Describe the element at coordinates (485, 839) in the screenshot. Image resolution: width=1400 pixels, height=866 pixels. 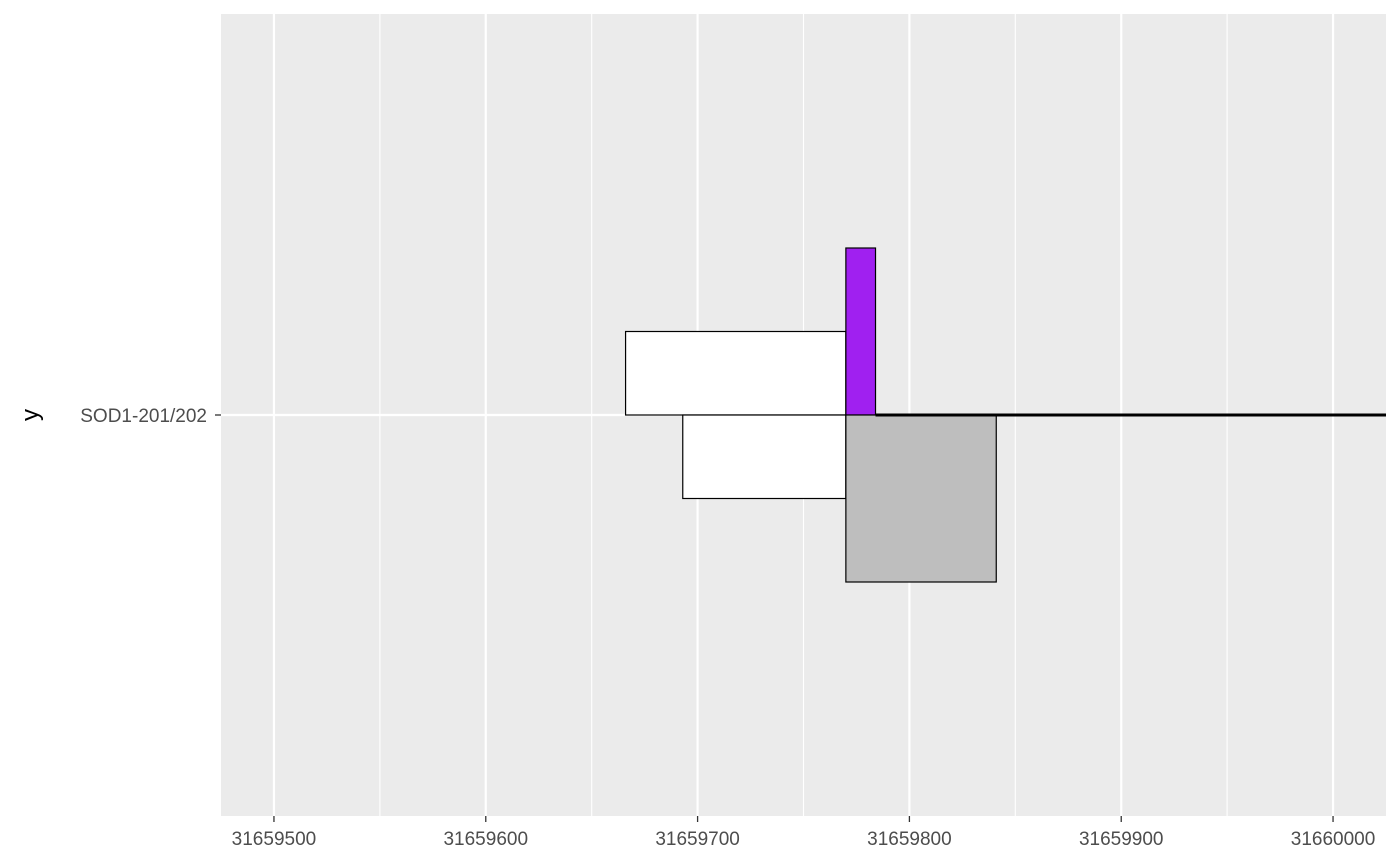
I see `x-tick-label: 31659600` at that location.